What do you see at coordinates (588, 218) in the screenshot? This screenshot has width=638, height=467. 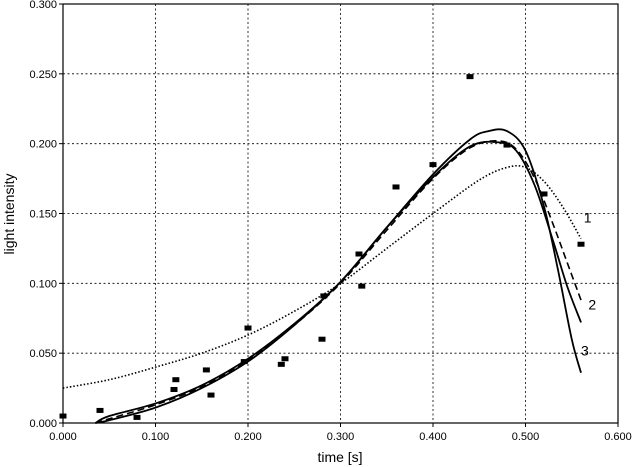 I see `curve-label-1: 1` at bounding box center [588, 218].